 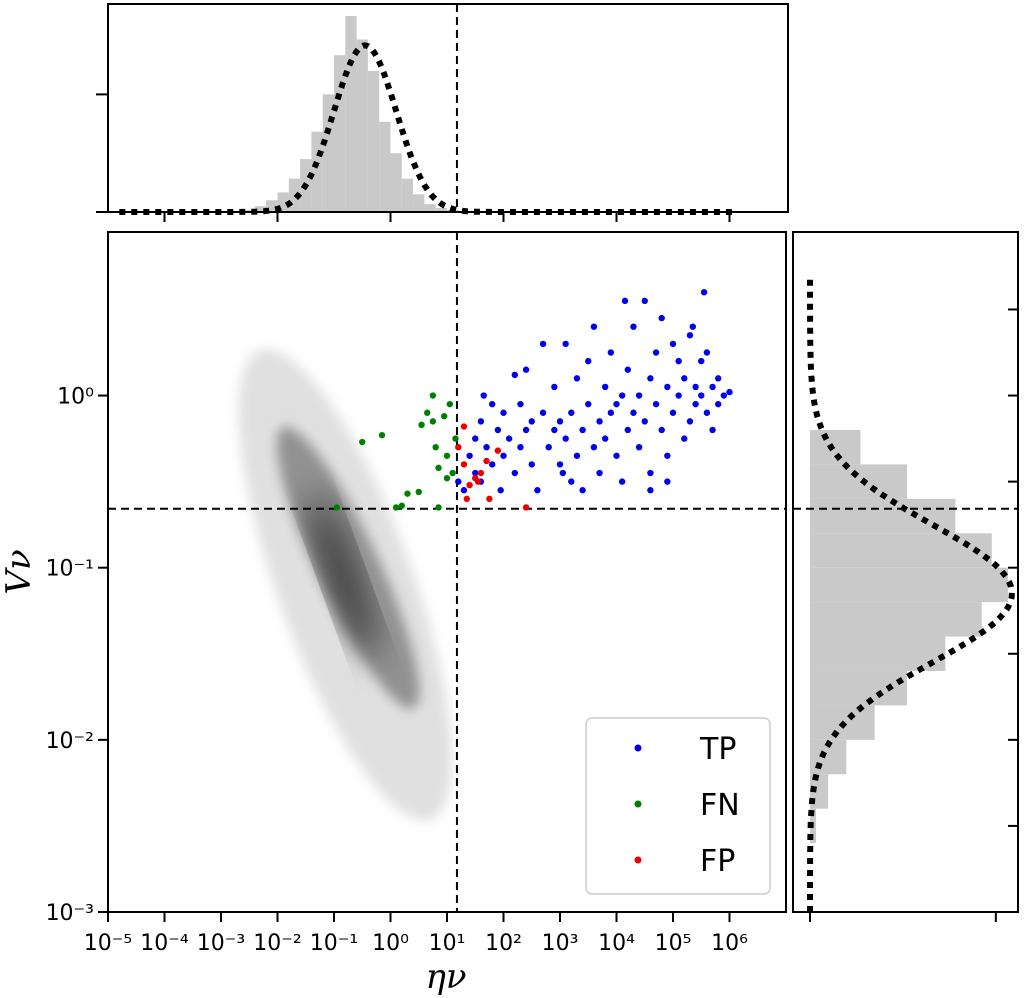 What do you see at coordinates (221, 943) in the screenshot?
I see `x-tick-label: 10⁻³` at bounding box center [221, 943].